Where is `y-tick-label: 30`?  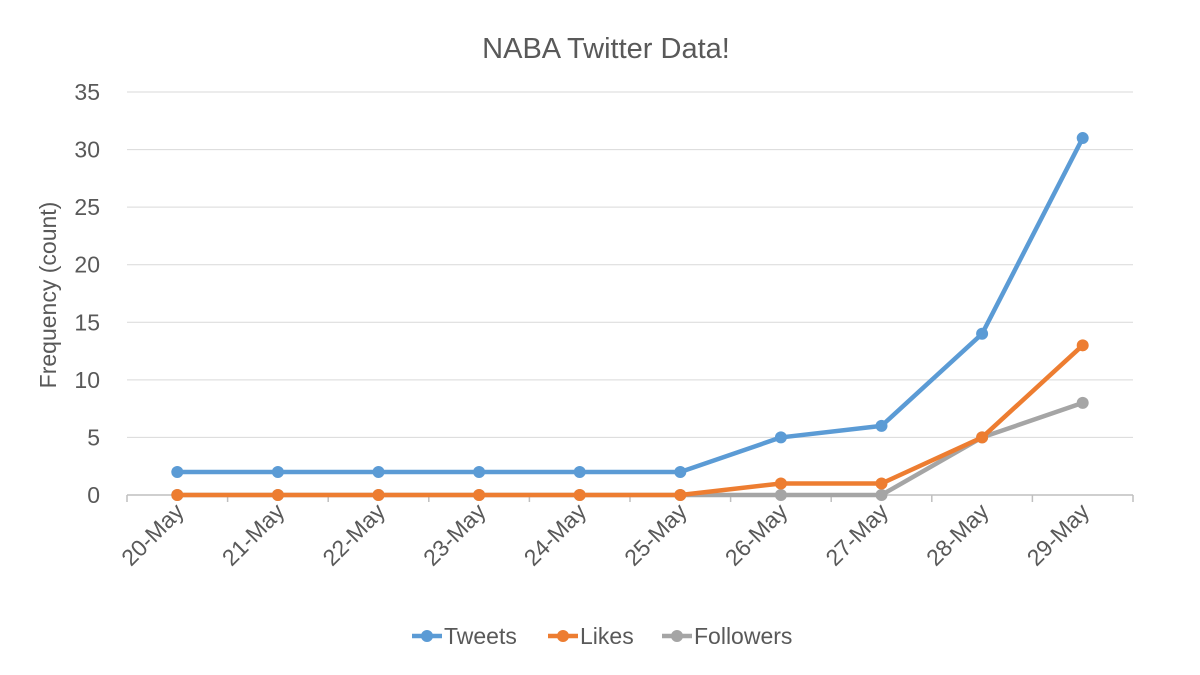 y-tick-label: 30 is located at coordinates (87, 150).